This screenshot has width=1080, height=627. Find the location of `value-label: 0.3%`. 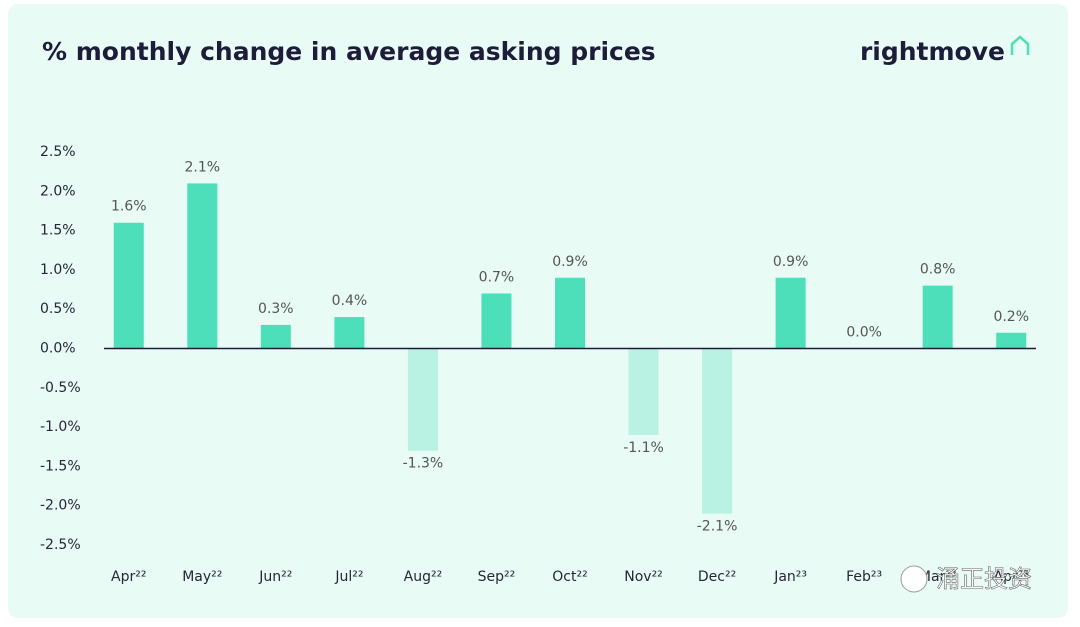

value-label: 0.3% is located at coordinates (276, 309).